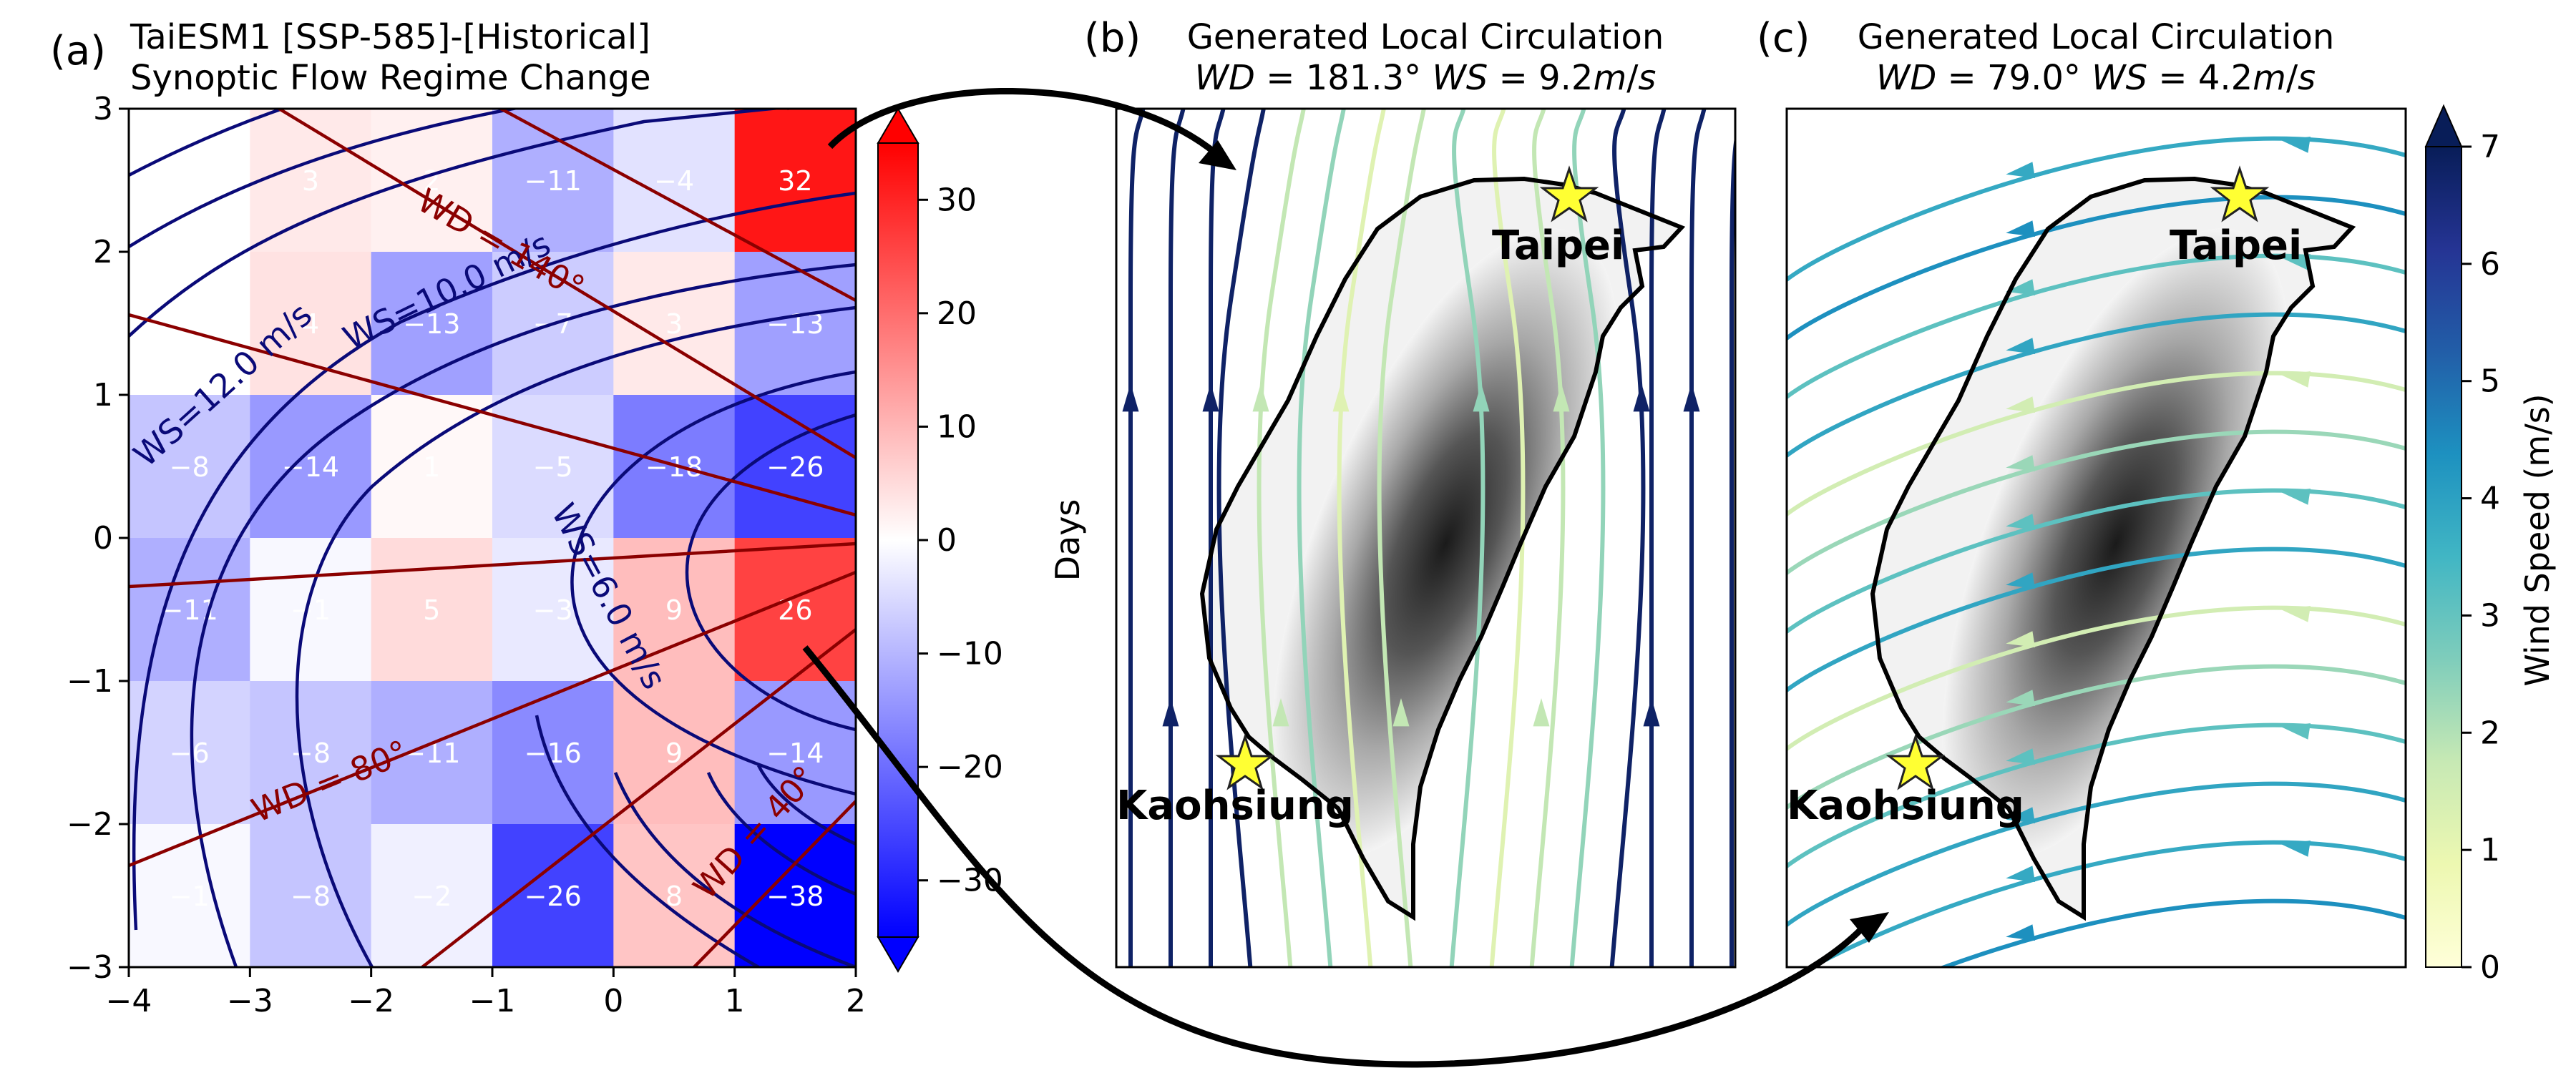 This screenshot has height=1073, width=2576. What do you see at coordinates (390, 78) in the screenshot?
I see `panel-a-title-line2: Synoptic Flow Regime Change` at bounding box center [390, 78].